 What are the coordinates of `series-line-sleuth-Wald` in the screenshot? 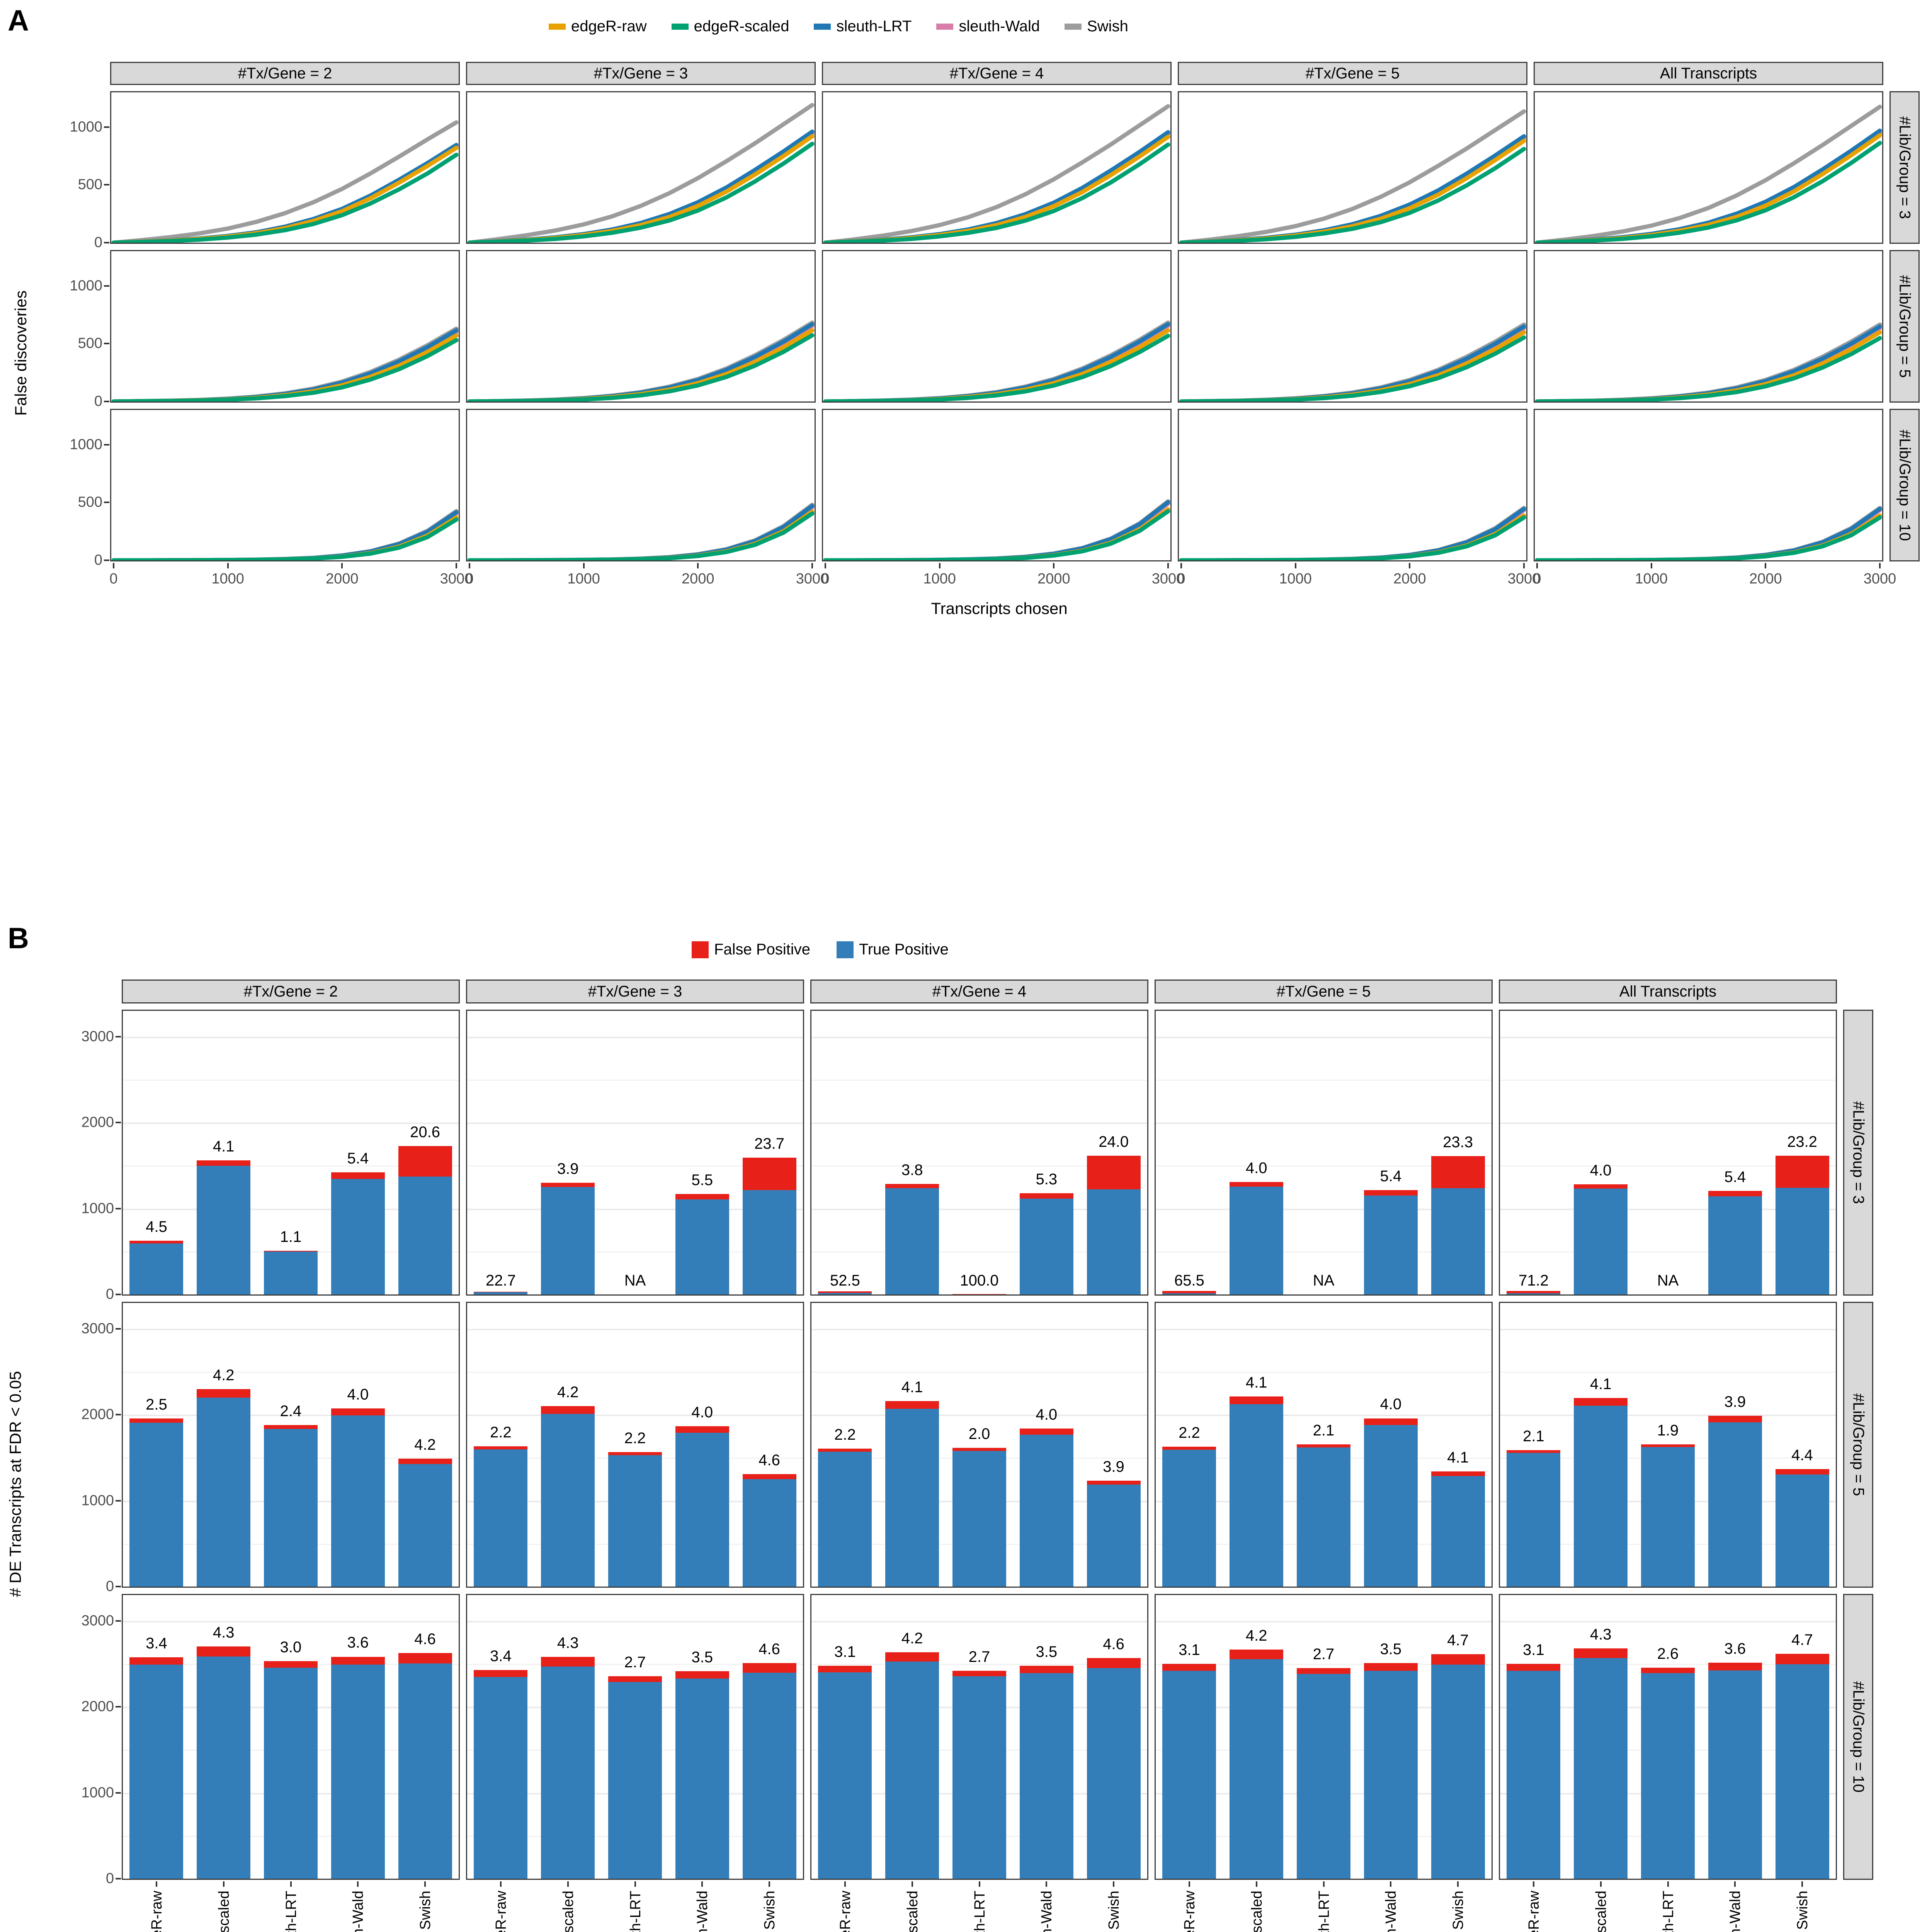 It's located at (1353, 534).